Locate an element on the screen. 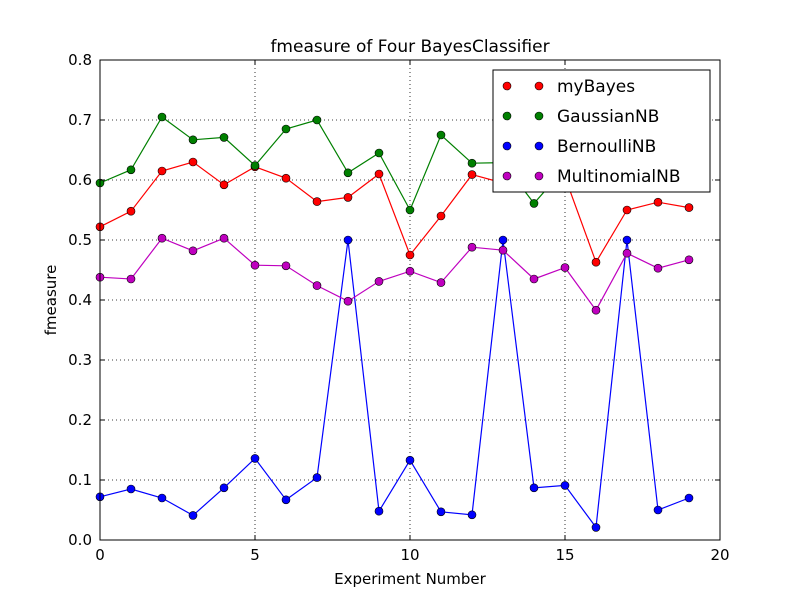 This screenshot has width=800, height=600. y-tick-label: 0.1 is located at coordinates (80, 480).